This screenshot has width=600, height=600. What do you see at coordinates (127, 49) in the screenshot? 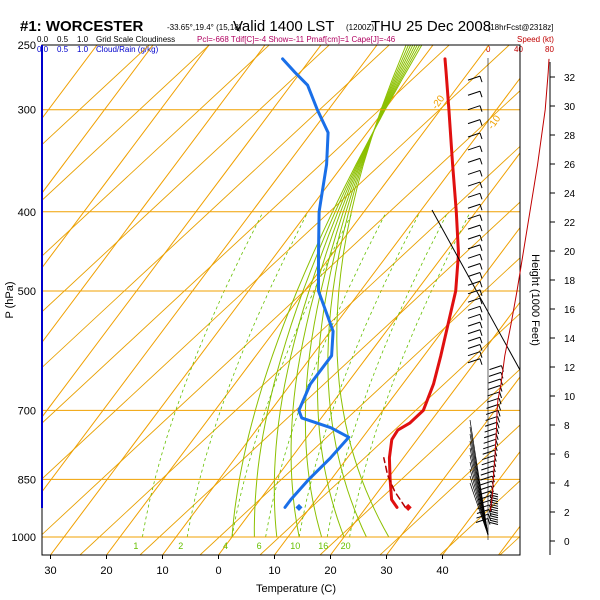
I see `rain-legend-label: Cloud/Rain (g/kg)` at bounding box center [127, 49].